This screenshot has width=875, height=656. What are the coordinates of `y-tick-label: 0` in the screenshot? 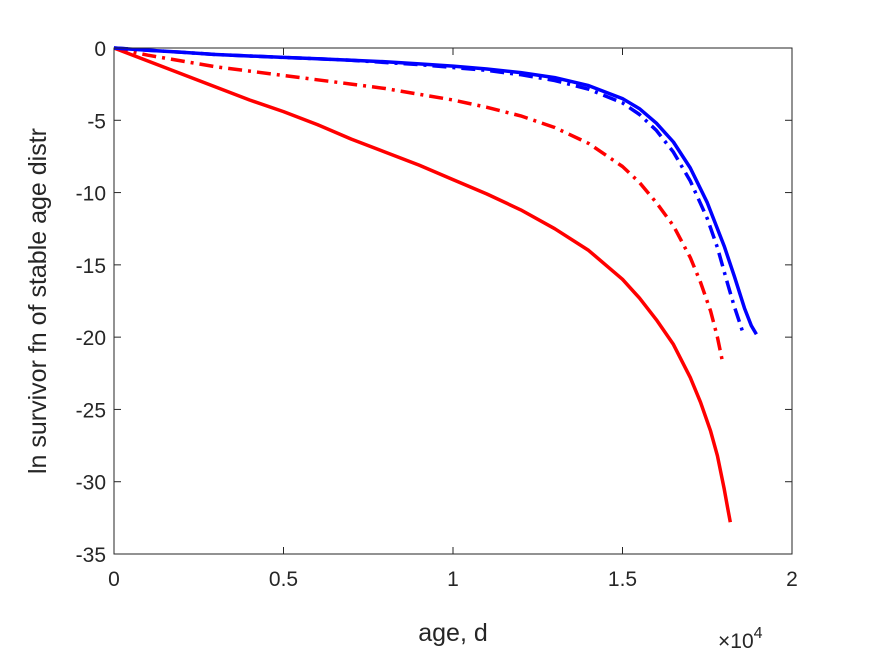 It's located at (100, 49).